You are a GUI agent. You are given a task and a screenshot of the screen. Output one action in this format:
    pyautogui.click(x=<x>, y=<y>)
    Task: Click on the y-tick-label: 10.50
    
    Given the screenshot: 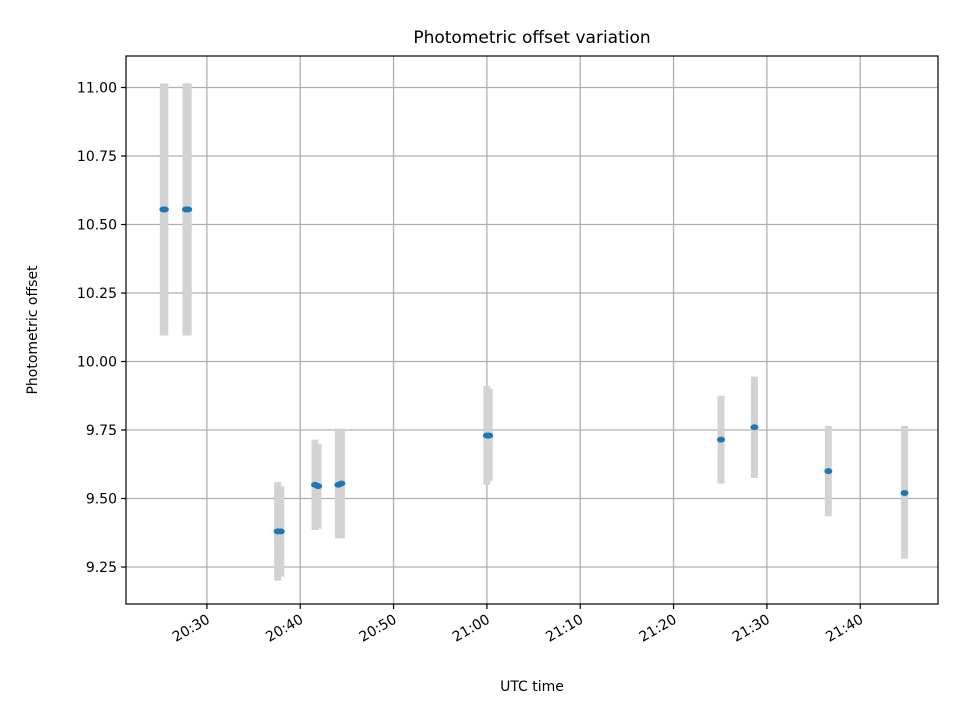 What is the action you would take?
    pyautogui.click(x=97, y=226)
    